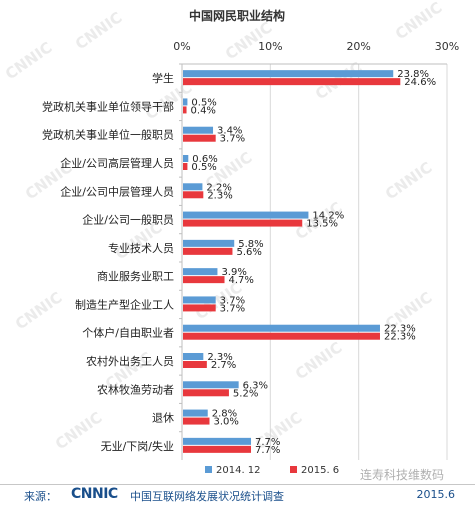 Image resolution: width=475 pixels, height=505 pixels. What do you see at coordinates (130, 361) in the screenshot?
I see `category-label: 农村外出务工人员` at bounding box center [130, 361].